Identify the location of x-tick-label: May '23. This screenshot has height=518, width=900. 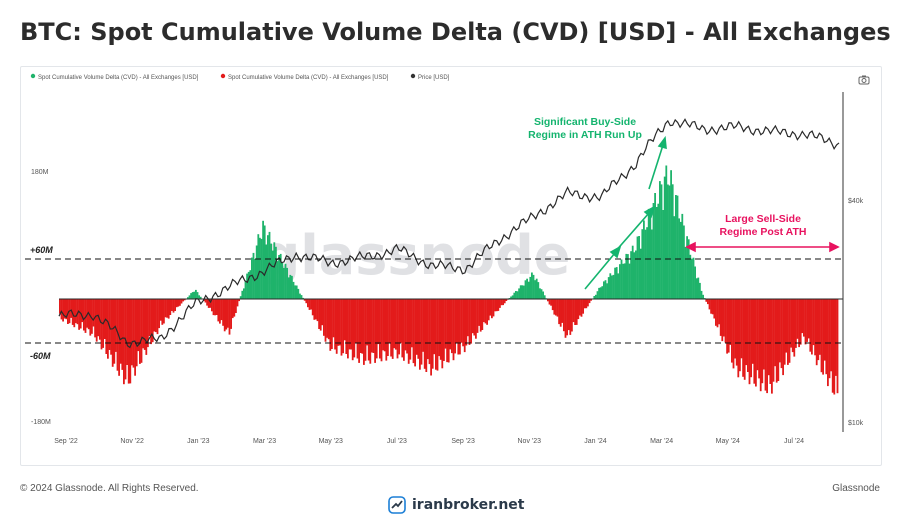
(331, 441).